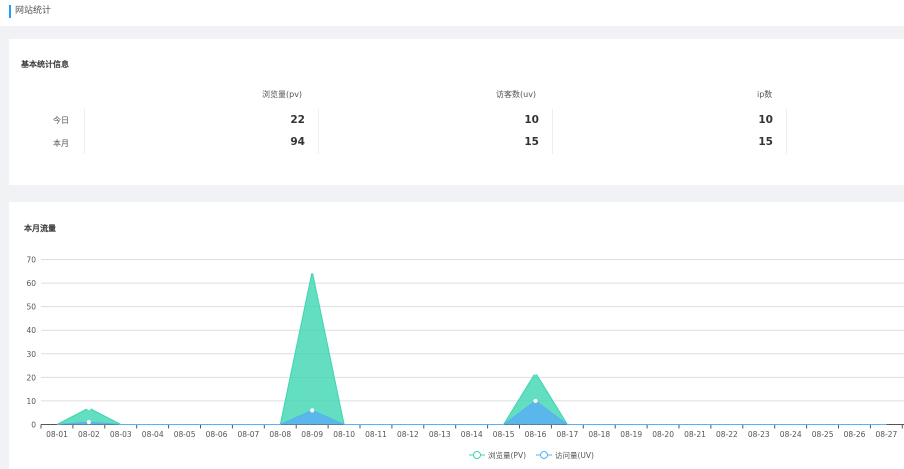  I want to click on x-tick-label: 08-08, so click(280, 434).